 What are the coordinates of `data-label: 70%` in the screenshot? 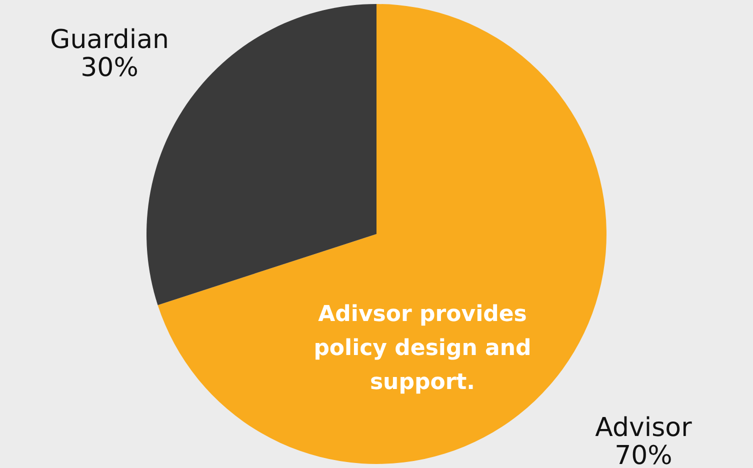 It's located at (643, 454).